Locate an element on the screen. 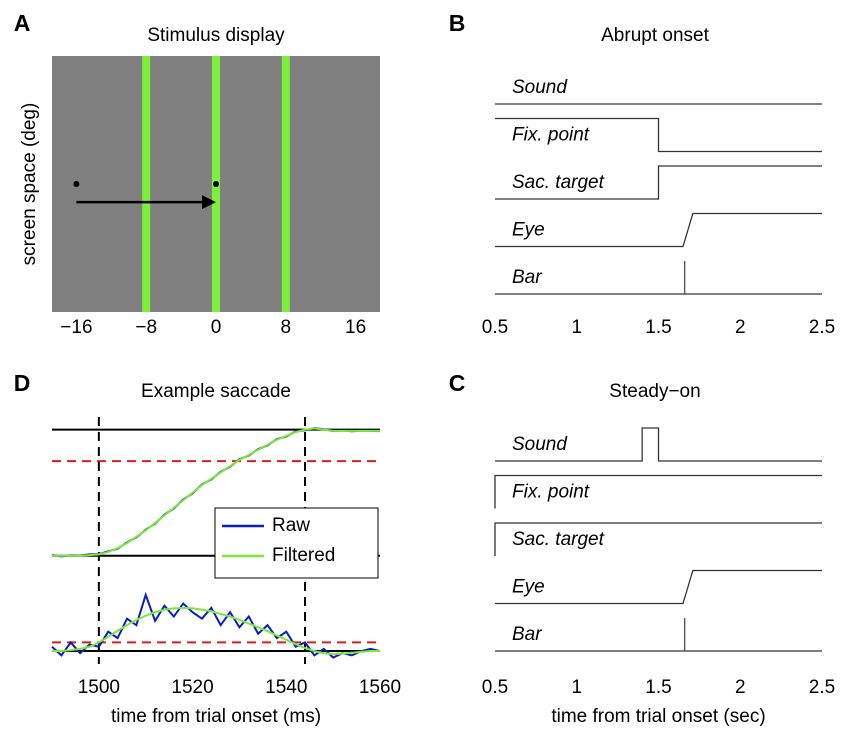  panel-title: Steady−on is located at coordinates (654, 391).